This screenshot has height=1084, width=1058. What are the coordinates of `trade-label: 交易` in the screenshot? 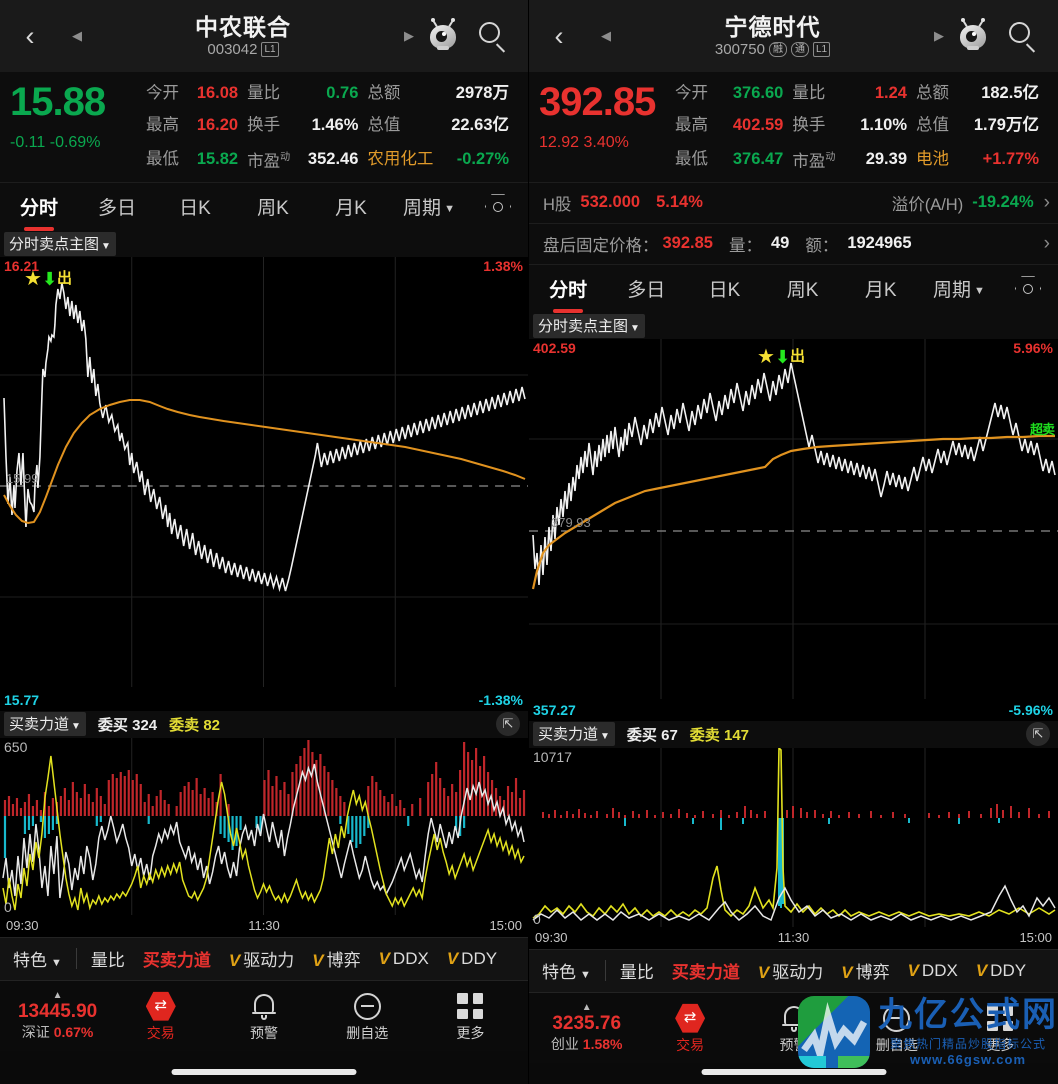 It's located at (690, 1045).